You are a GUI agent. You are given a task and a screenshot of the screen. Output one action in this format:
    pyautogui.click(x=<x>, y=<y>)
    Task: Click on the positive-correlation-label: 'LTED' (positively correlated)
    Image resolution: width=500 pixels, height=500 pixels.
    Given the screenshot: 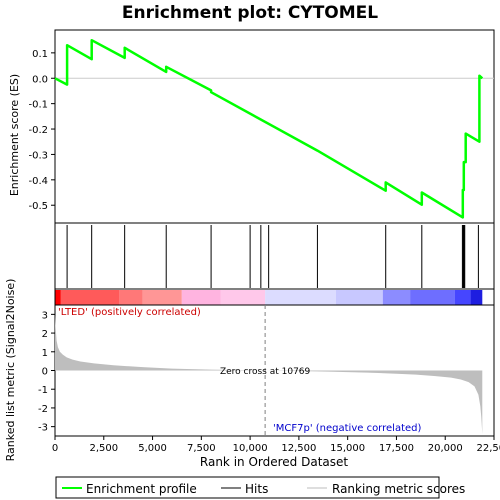 What is the action you would take?
    pyautogui.click(x=129, y=312)
    